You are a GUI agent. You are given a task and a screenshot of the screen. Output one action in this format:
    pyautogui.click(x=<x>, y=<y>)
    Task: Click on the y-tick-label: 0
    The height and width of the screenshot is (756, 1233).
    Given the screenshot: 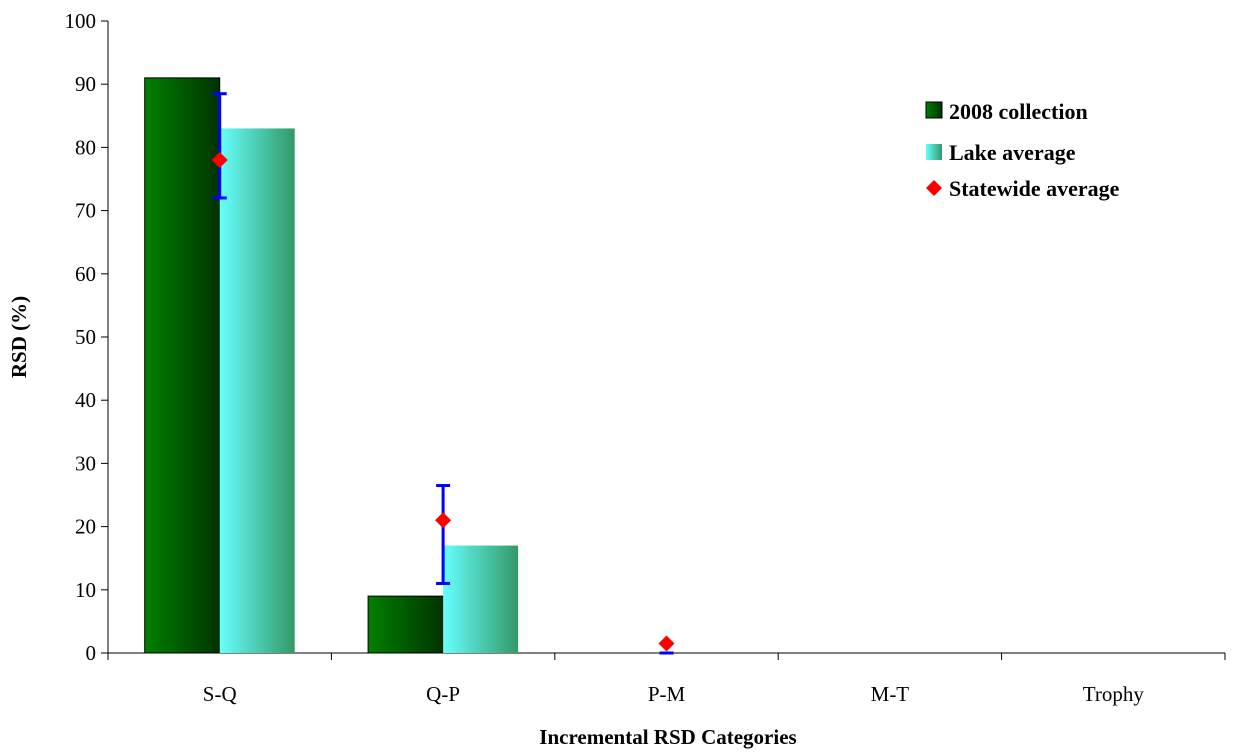 What is the action you would take?
    pyautogui.click(x=91, y=653)
    